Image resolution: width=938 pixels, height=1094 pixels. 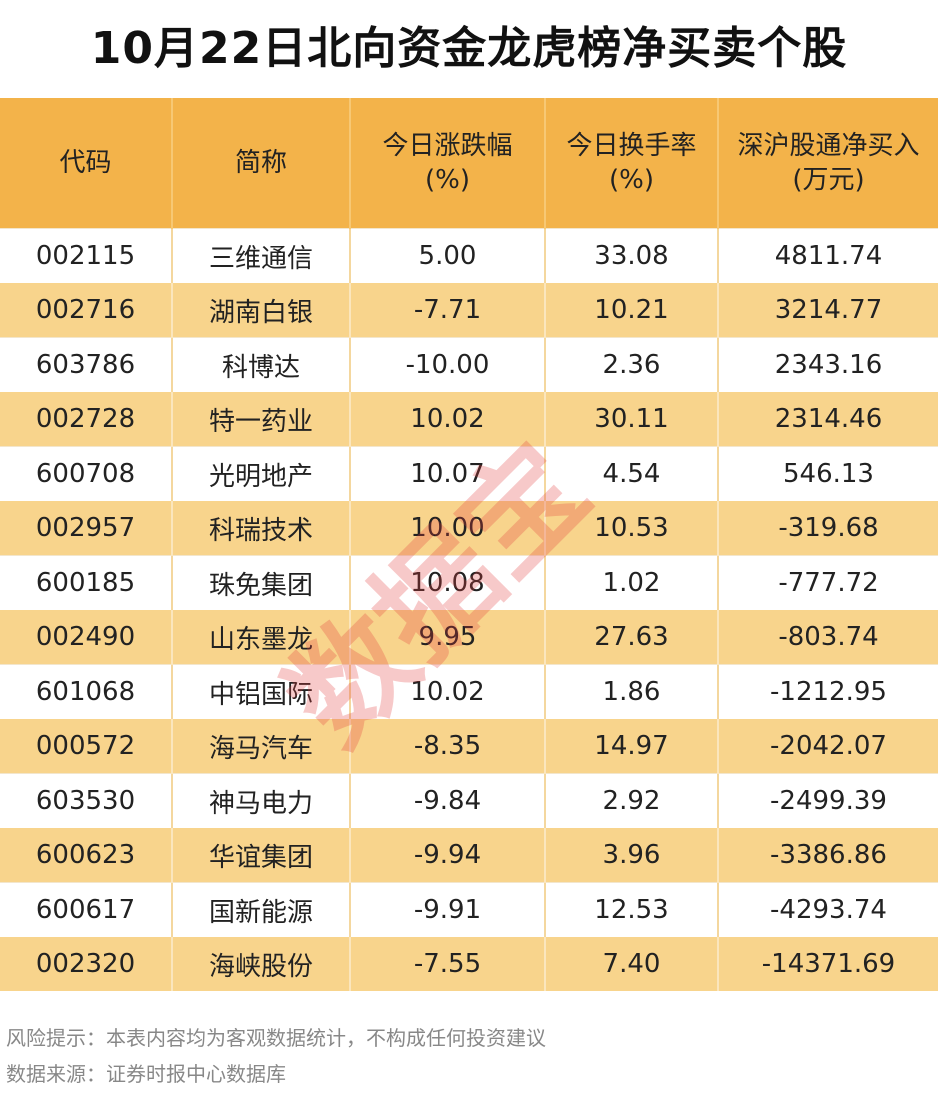 What do you see at coordinates (827, 964) in the screenshot?
I see `table-cell: -14371.69` at bounding box center [827, 964].